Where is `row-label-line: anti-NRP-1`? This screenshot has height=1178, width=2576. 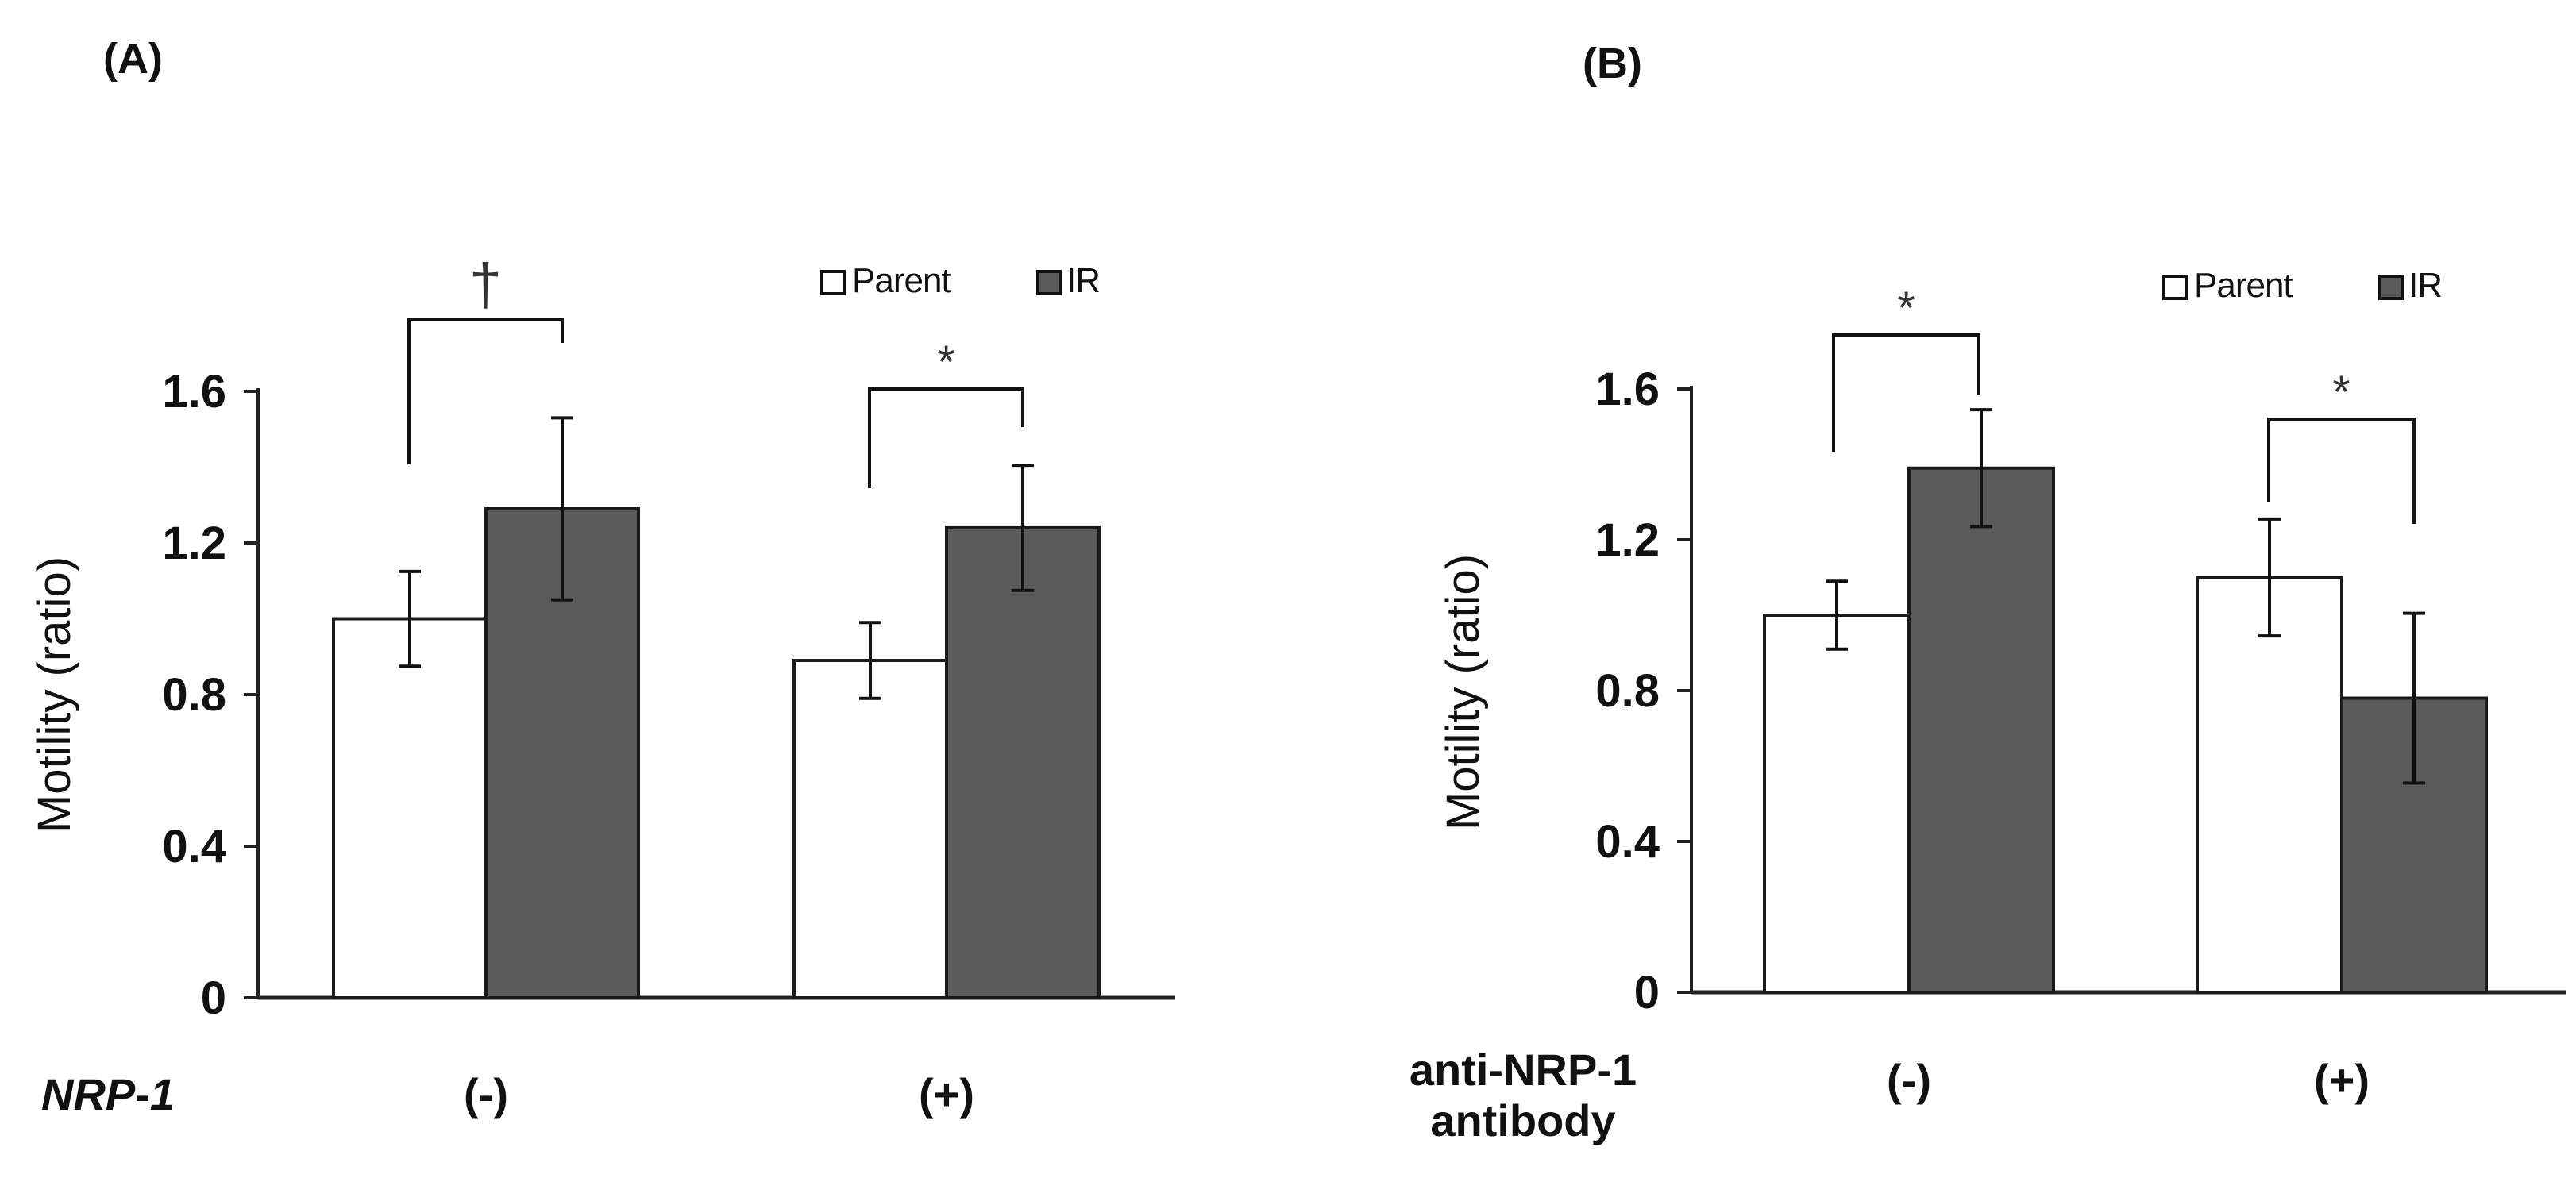 row-label-line: anti-NRP-1 is located at coordinates (1523, 1070).